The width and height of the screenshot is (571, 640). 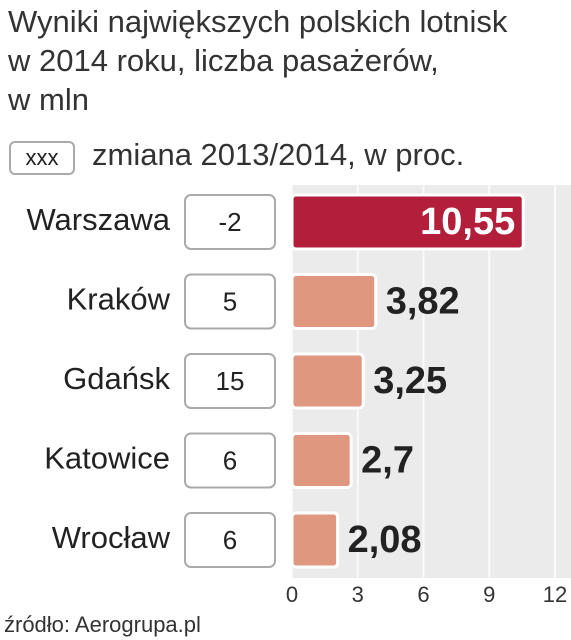 I want to click on category-label: Wrocław, so click(x=111, y=537).